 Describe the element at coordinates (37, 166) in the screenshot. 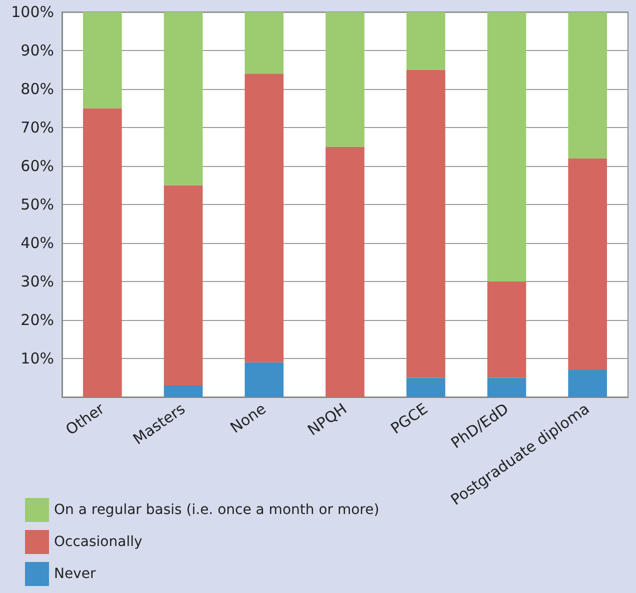

I see `y-tick-label: 60%` at that location.